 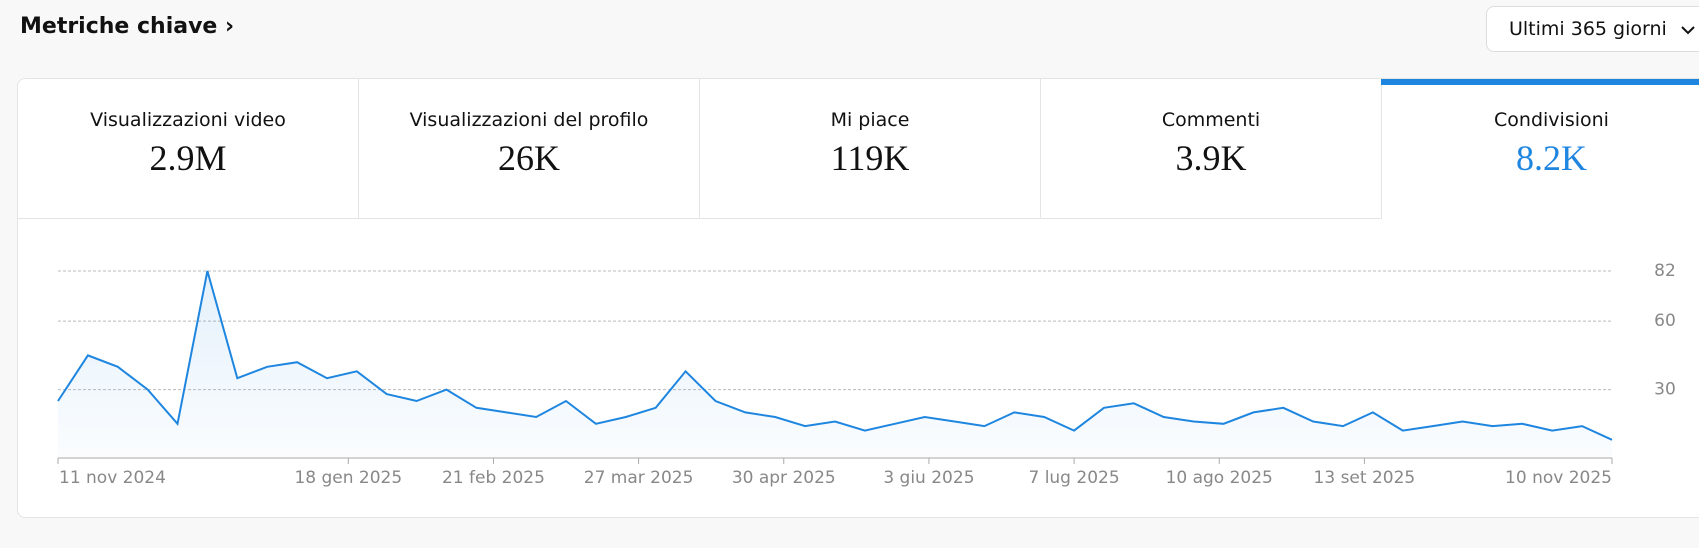 I want to click on metric-value: 8.2K, so click(x=1551, y=158).